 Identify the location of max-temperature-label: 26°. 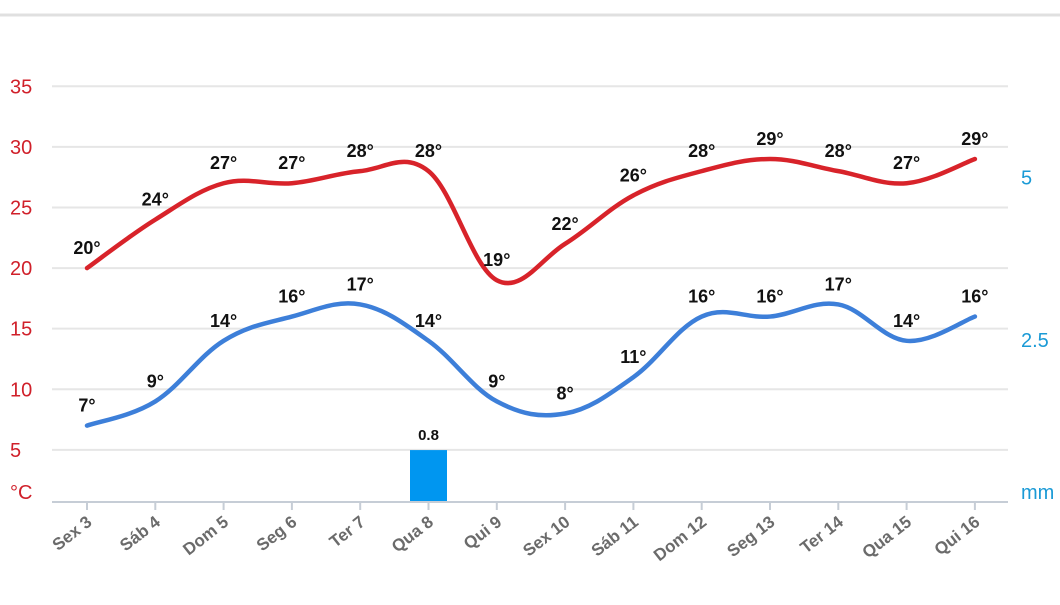
(633, 175).